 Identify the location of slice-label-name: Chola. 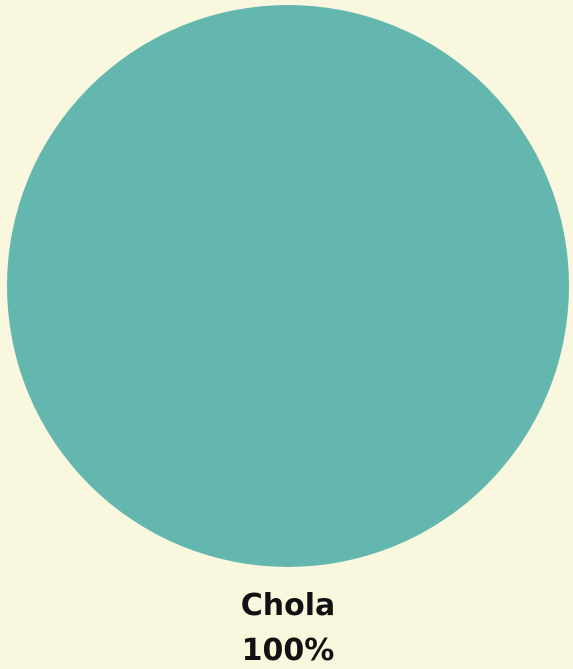
(288, 605).